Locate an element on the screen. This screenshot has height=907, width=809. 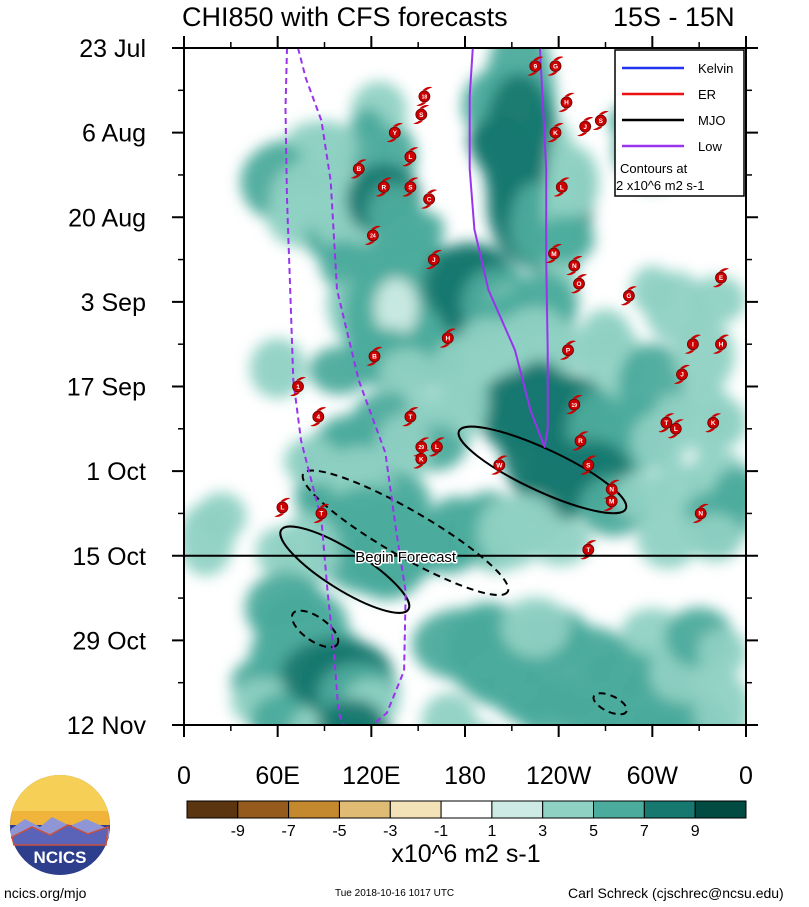
storm-marker: Y is located at coordinates (394, 133).